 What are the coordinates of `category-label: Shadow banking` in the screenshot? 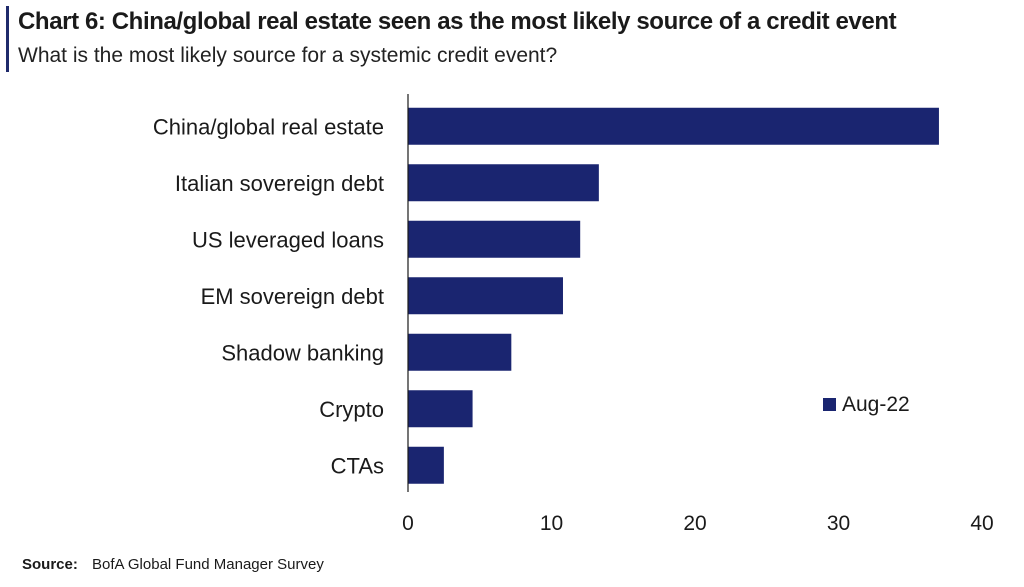 It's located at (302, 352).